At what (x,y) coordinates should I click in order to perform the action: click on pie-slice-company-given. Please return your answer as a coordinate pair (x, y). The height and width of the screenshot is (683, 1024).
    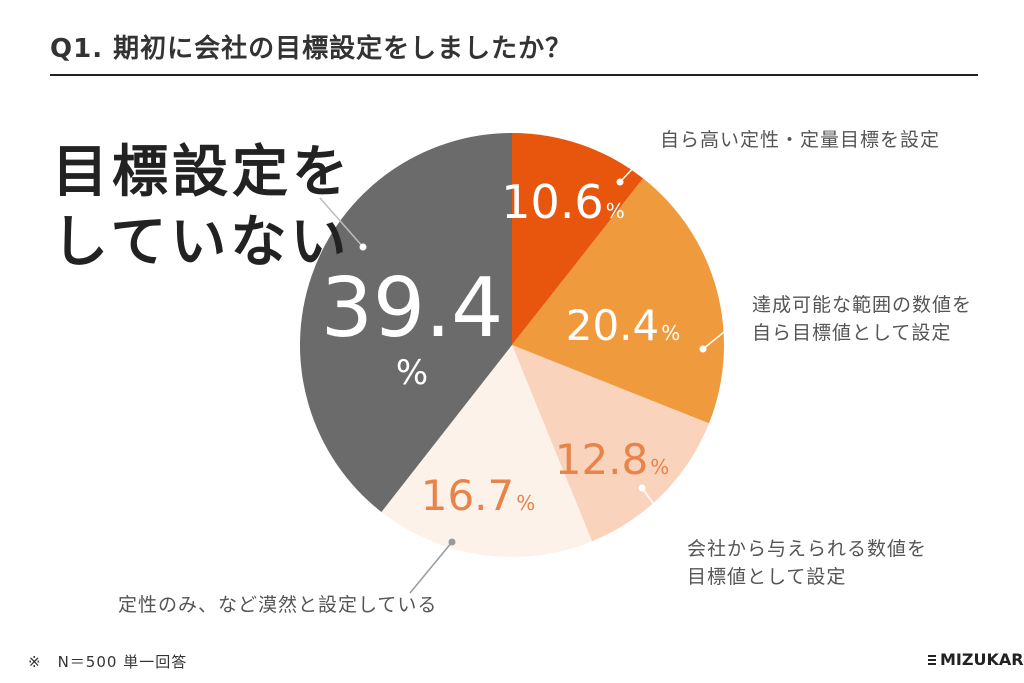
    Looking at the image, I should click on (610, 443).